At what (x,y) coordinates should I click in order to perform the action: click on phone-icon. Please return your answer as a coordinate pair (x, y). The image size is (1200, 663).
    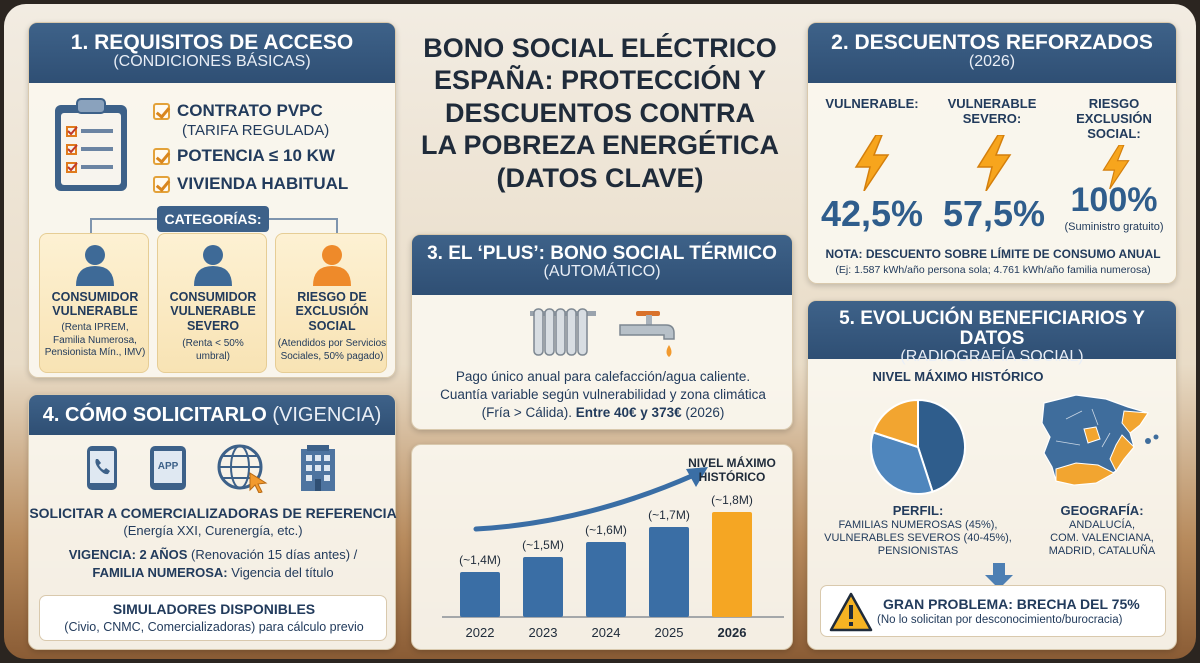
    Looking at the image, I should click on (102, 468).